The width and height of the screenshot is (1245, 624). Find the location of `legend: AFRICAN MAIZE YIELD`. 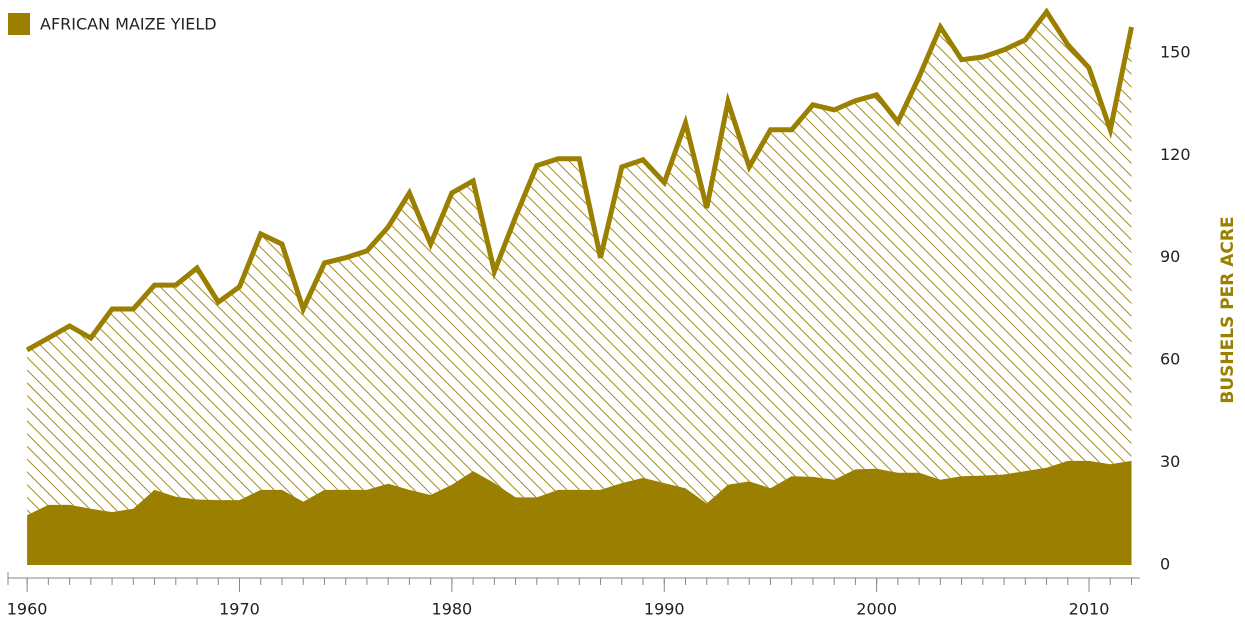

legend: AFRICAN MAIZE YIELD is located at coordinates (112, 24).